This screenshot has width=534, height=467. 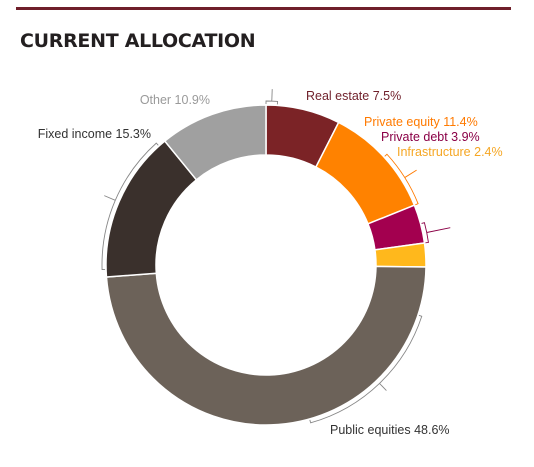 I want to click on leader-line-public-equities, so click(x=366, y=369).